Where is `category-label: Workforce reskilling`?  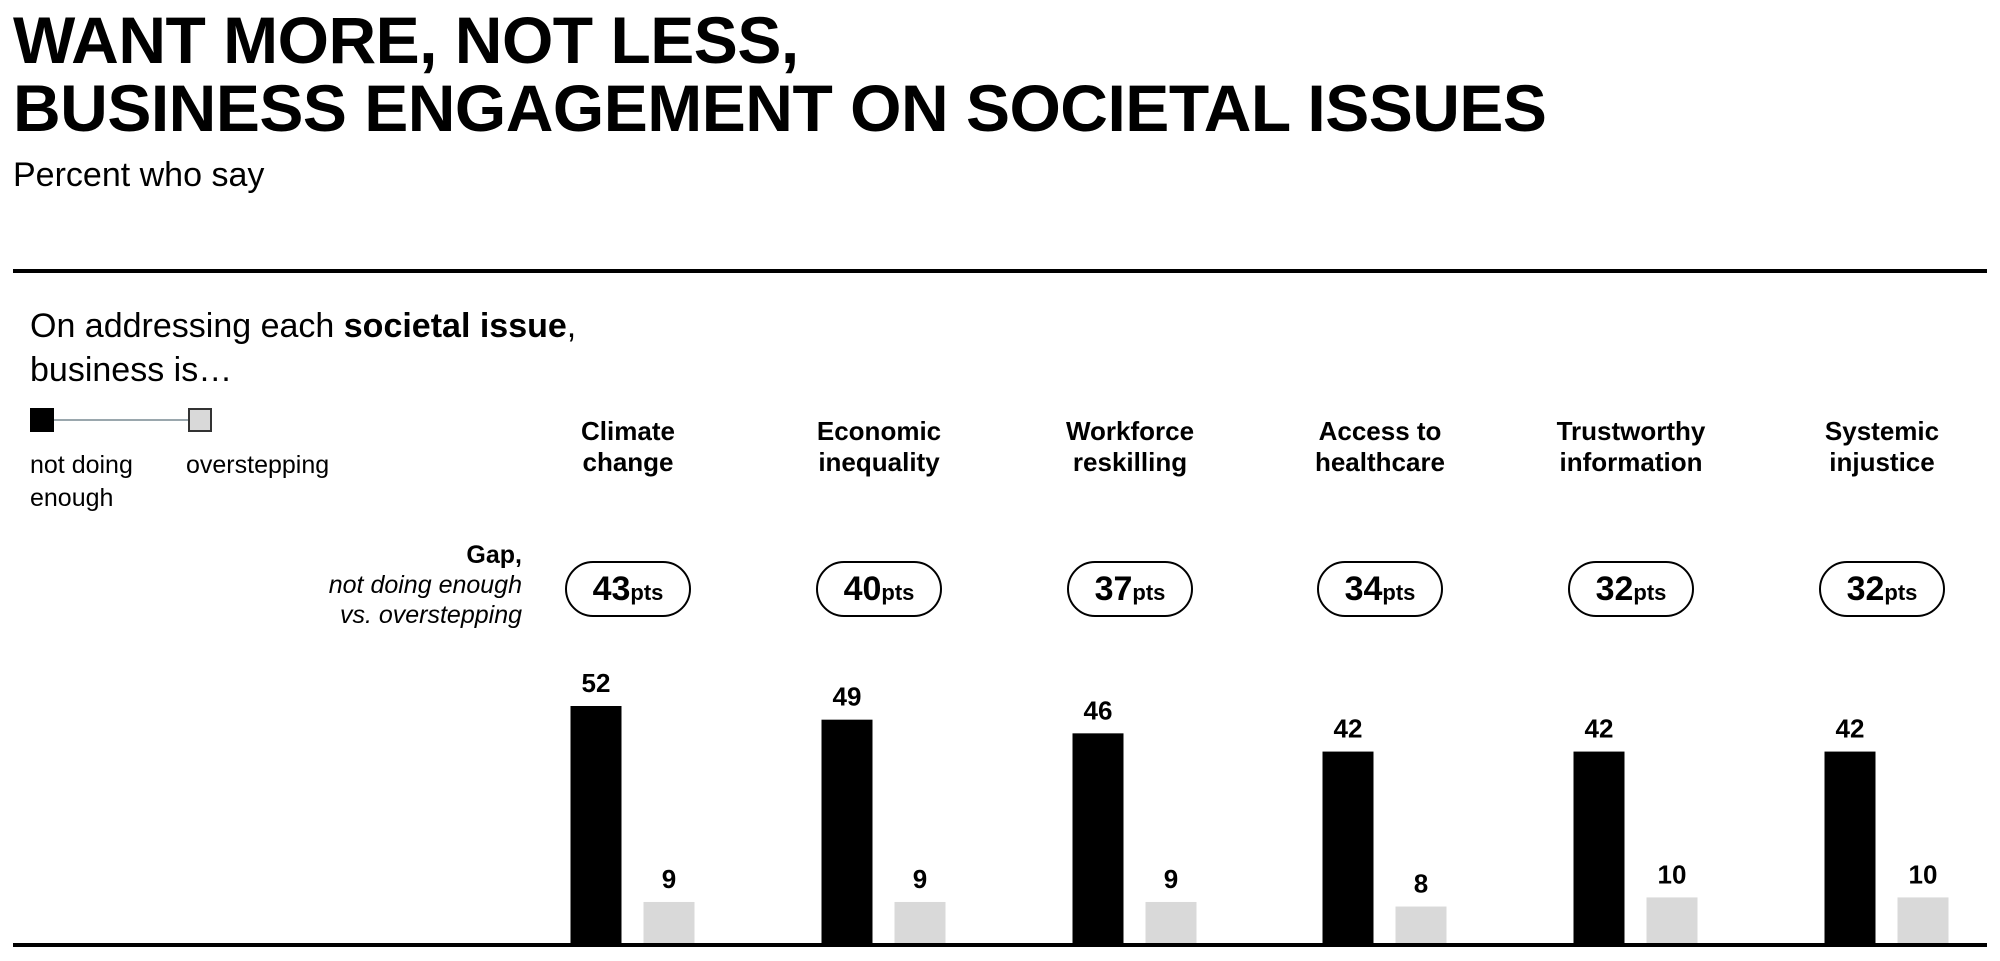 category-label: Workforce reskilling is located at coordinates (1130, 447).